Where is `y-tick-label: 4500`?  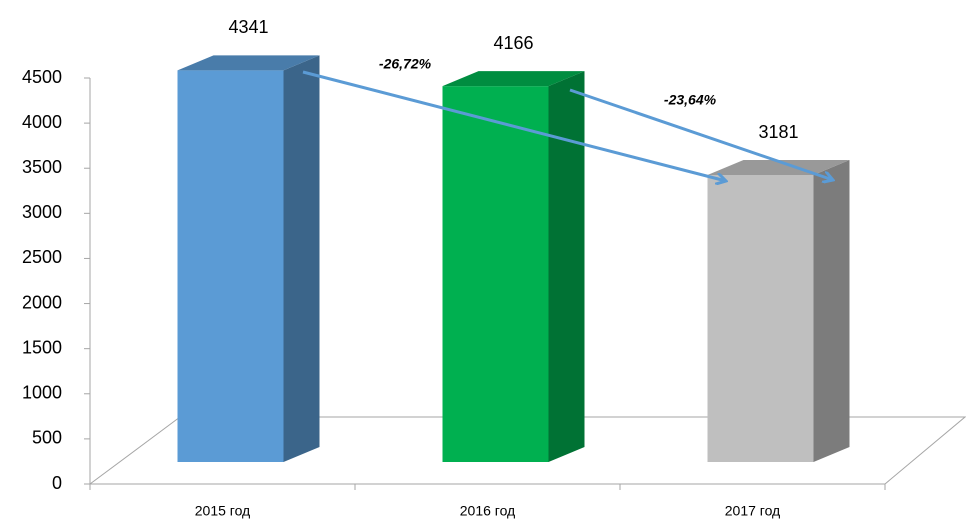
y-tick-label: 4500 is located at coordinates (42, 77).